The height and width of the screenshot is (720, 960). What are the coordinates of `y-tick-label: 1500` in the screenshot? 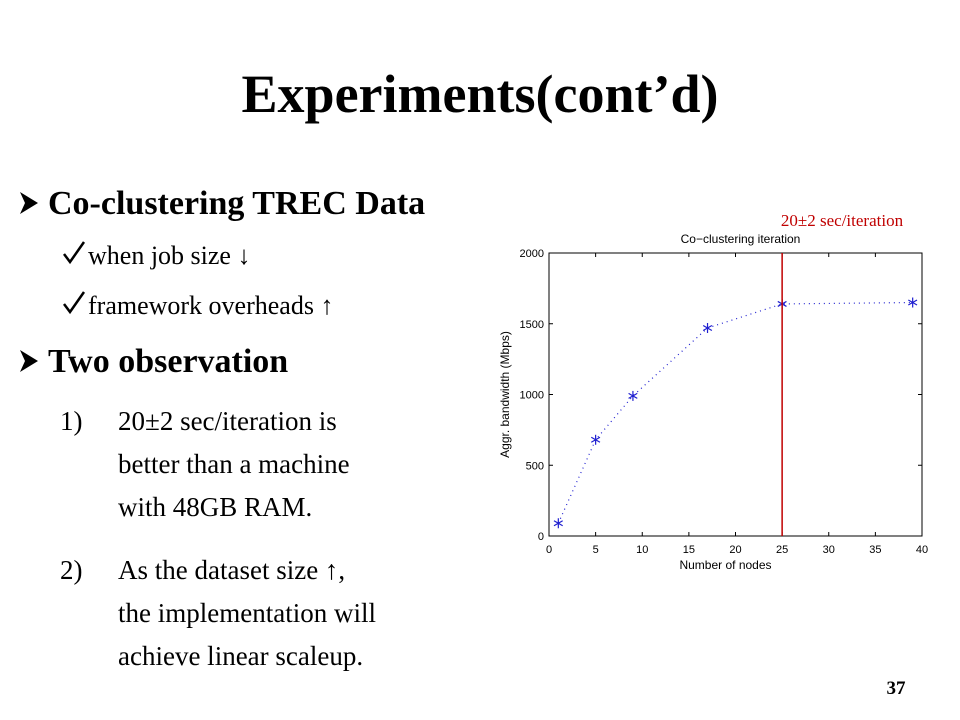 It's located at (532, 325).